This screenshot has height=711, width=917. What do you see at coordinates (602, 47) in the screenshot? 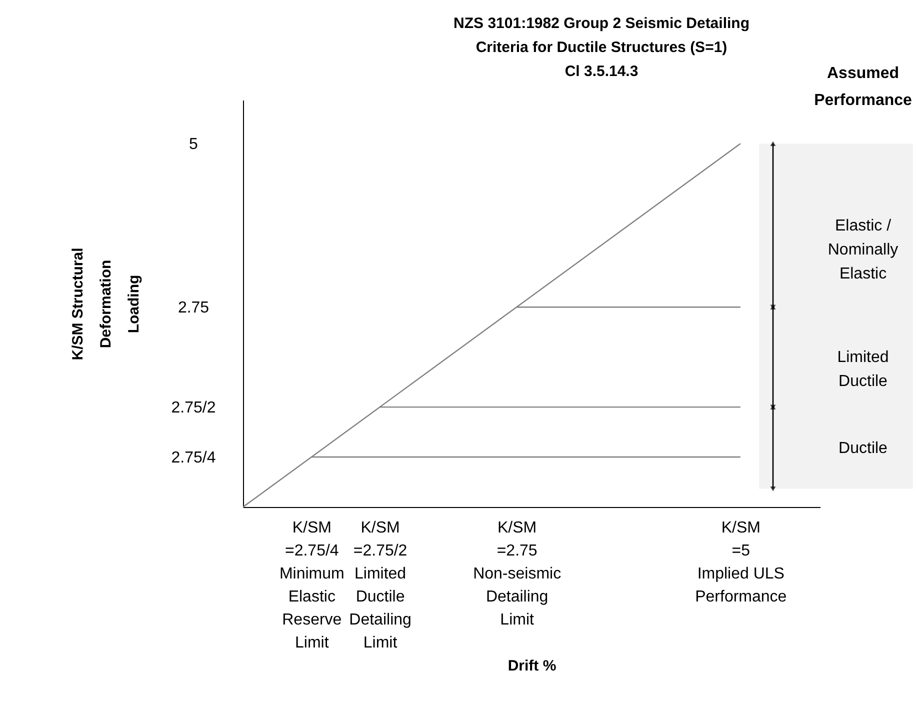
I see `chart-title: NZS 3101:1982 Group 2 Seismic Detailing Criteria for Ductile Structures (S=1) Cl 3.5.14.3` at bounding box center [602, 47].